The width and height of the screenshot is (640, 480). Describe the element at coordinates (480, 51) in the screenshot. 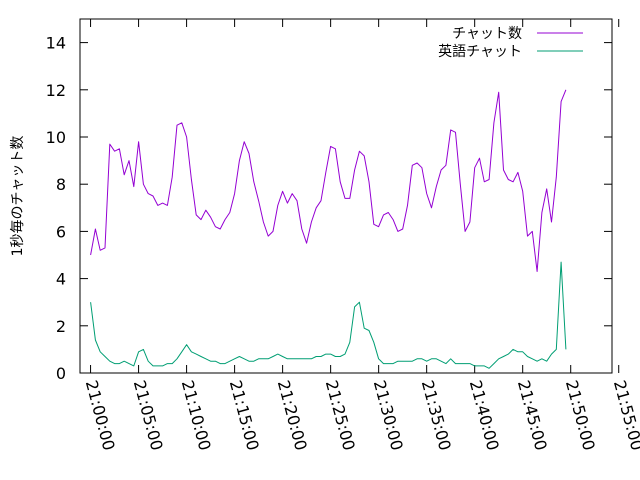

I see `legend-label: 英語チャット` at that location.